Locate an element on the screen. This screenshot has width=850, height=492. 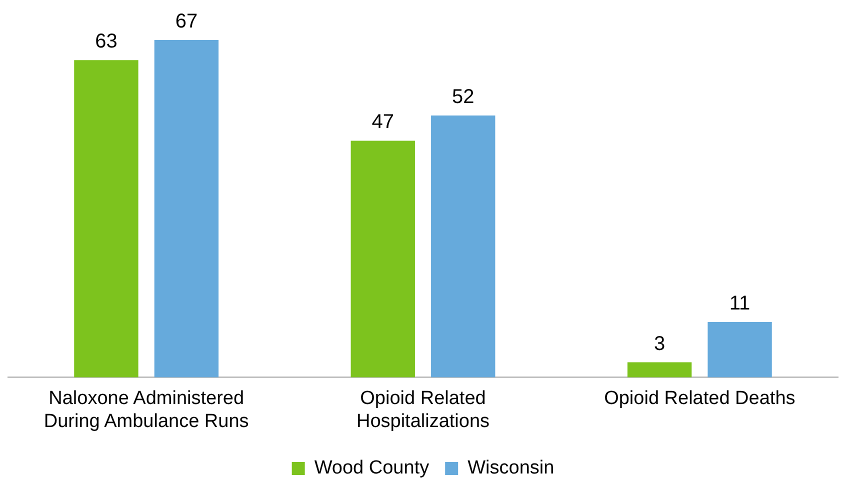
x-tick-label: Opioid Related Deaths is located at coordinates (700, 399).